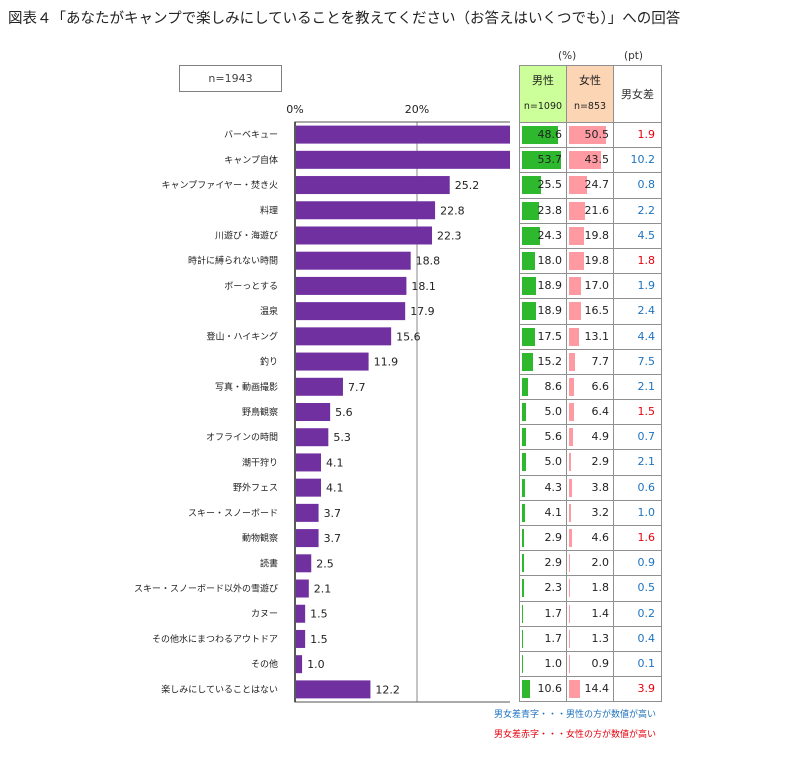  I want to click on category-label: 釣り, so click(269, 362).